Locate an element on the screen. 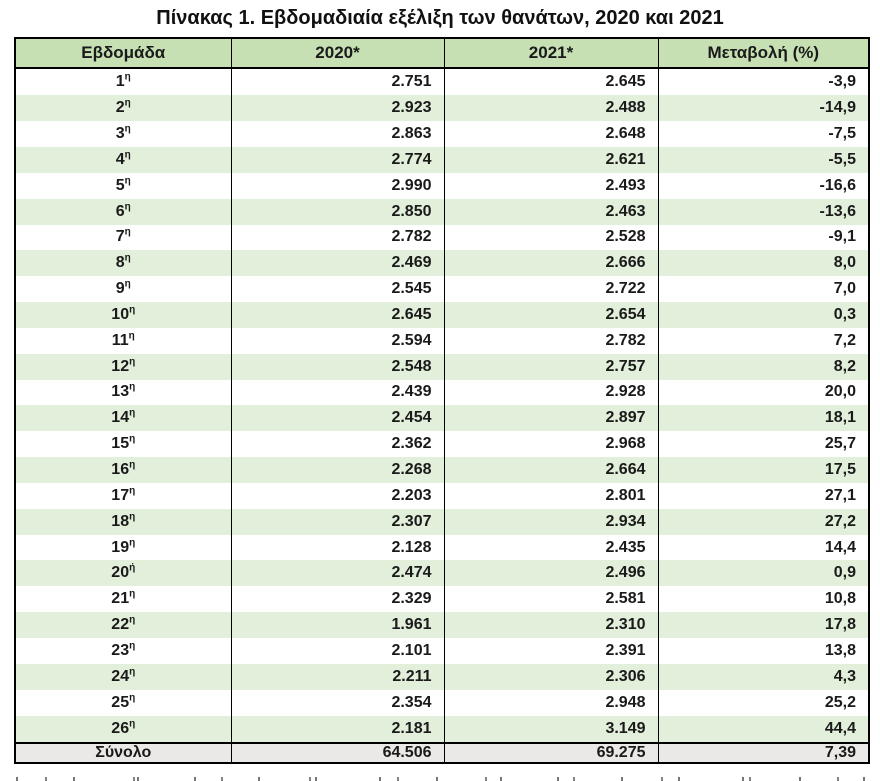 Image resolution: width=880 pixels, height=781 pixels. change-cell: -14,9 is located at coordinates (763, 108).